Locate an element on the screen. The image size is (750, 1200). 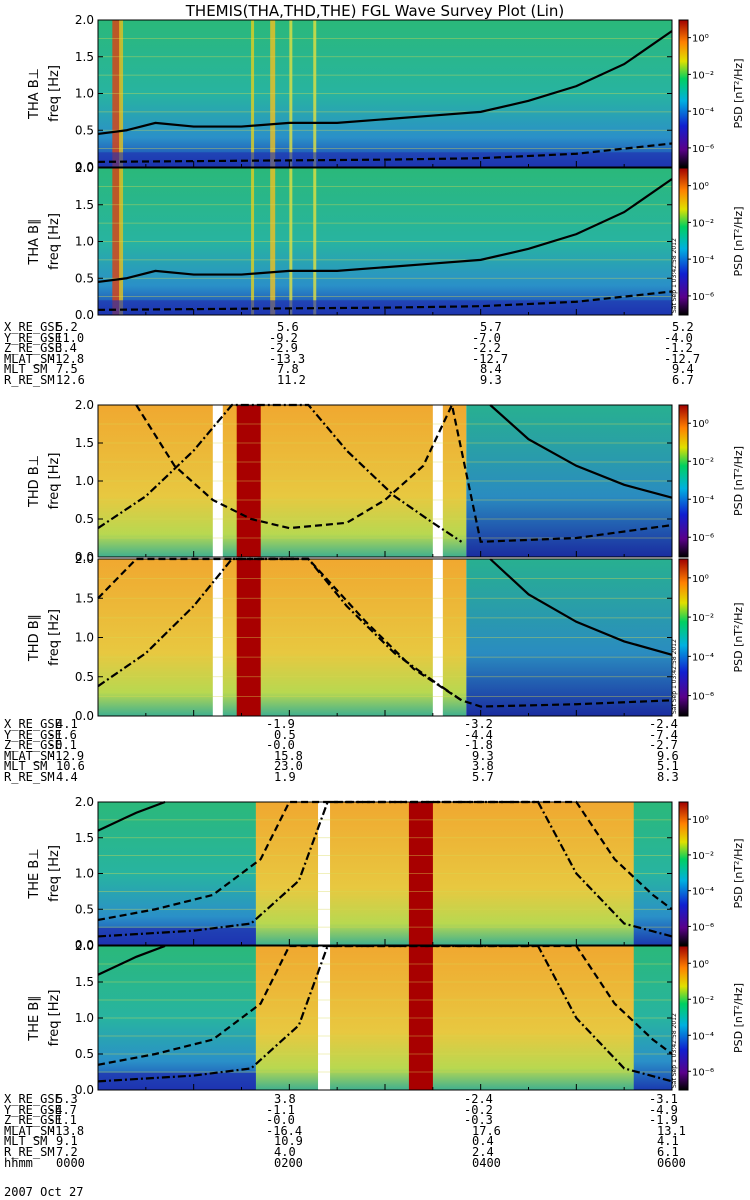
ephemeris-value: 9.3 is located at coordinates (491, 379).